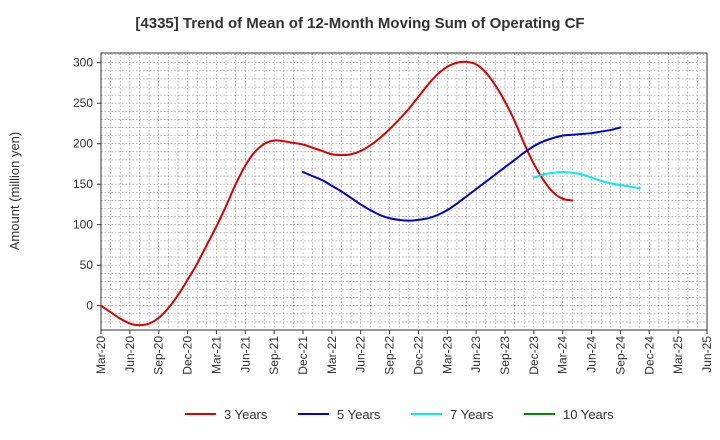  Describe the element at coordinates (592, 354) in the screenshot. I see `x-tick-label: Jun-24` at that location.